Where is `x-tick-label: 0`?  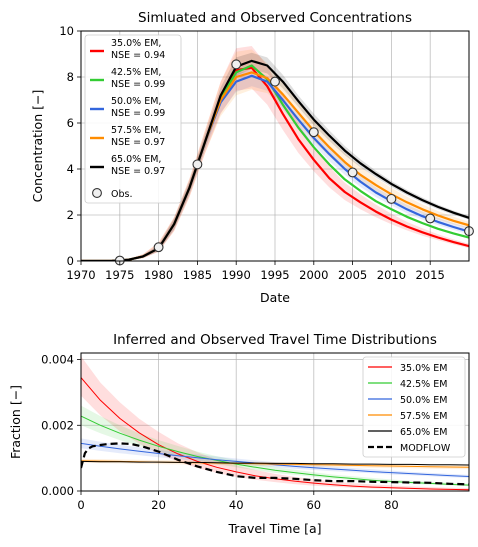
x-tick-label: 0 is located at coordinates (80, 505).